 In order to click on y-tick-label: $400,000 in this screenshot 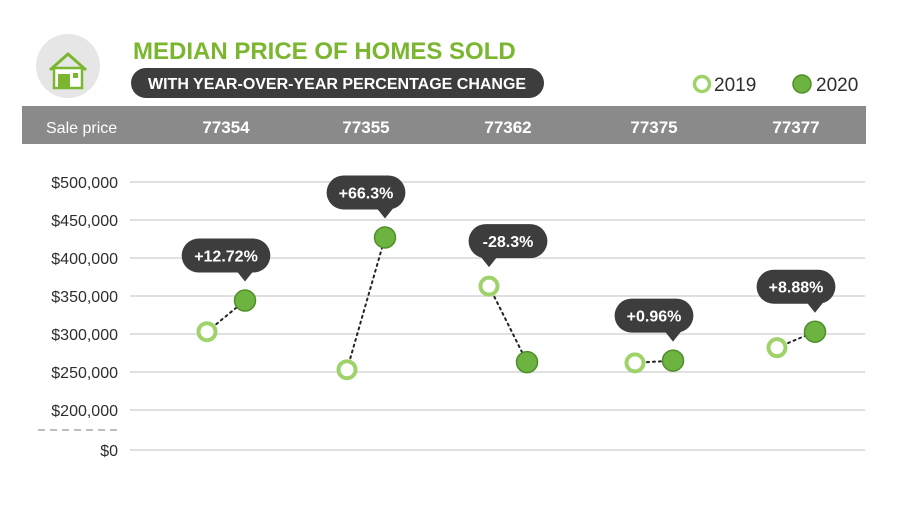, I will do `click(84, 259)`.